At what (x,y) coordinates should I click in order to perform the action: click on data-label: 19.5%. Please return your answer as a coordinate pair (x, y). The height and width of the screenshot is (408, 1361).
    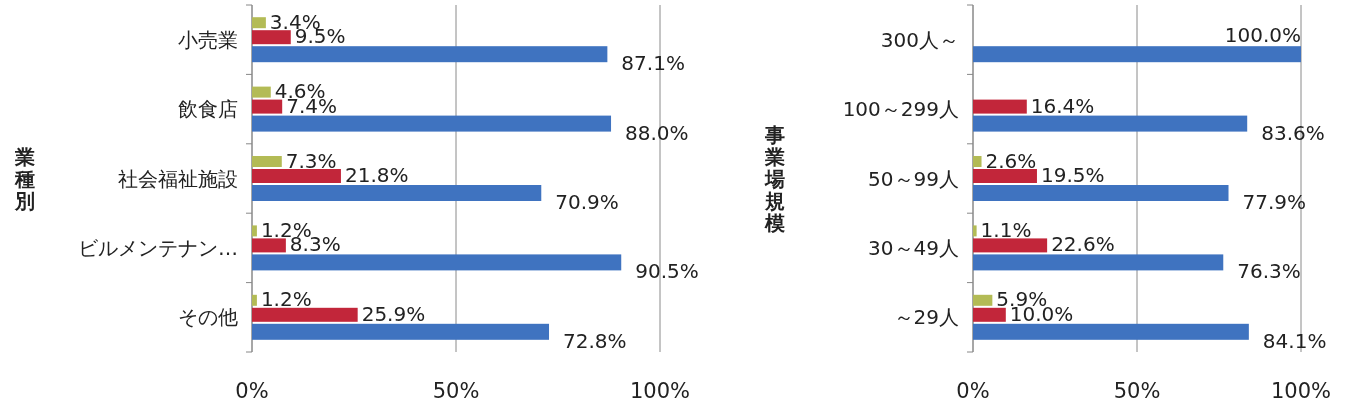
    Looking at the image, I should click on (1072, 175).